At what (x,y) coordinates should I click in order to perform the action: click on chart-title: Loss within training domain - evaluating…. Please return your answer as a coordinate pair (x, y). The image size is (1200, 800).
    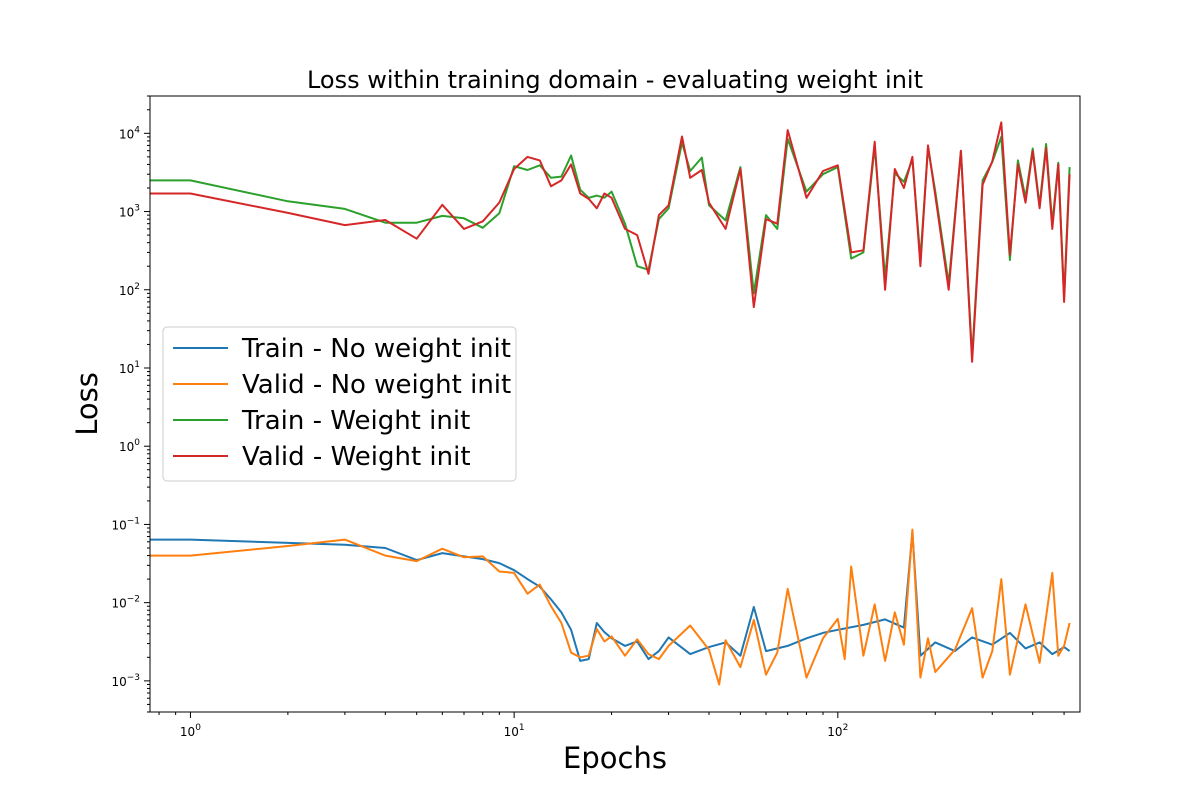
    Looking at the image, I should click on (615, 80).